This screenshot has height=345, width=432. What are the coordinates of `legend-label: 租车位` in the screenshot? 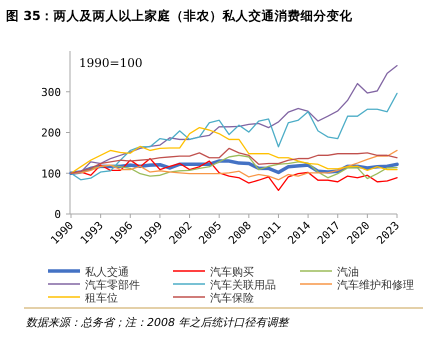 It's located at (101, 298).